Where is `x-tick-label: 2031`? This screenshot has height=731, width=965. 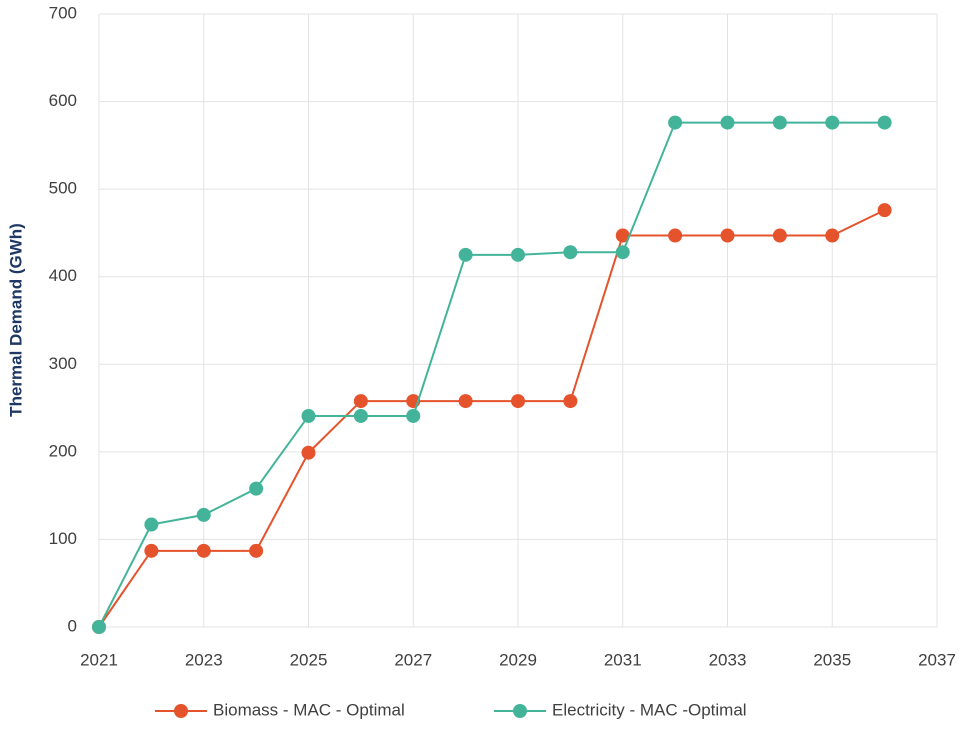 x-tick-label: 2031 is located at coordinates (623, 659).